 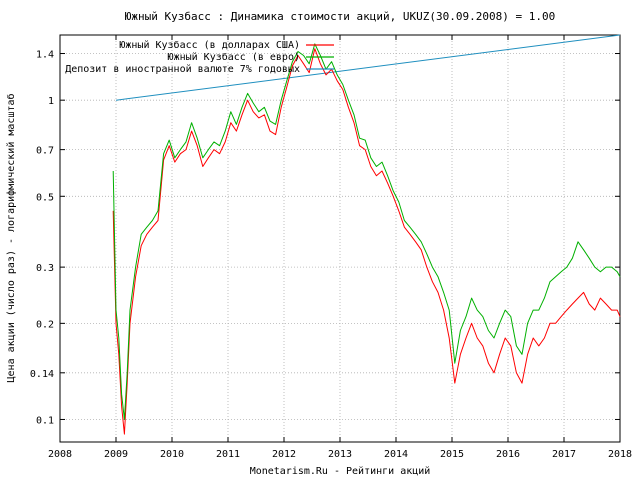 I want to click on legend-label-deposit: Депозит в иностранной валюте 7% годовых, so click(x=182, y=69).